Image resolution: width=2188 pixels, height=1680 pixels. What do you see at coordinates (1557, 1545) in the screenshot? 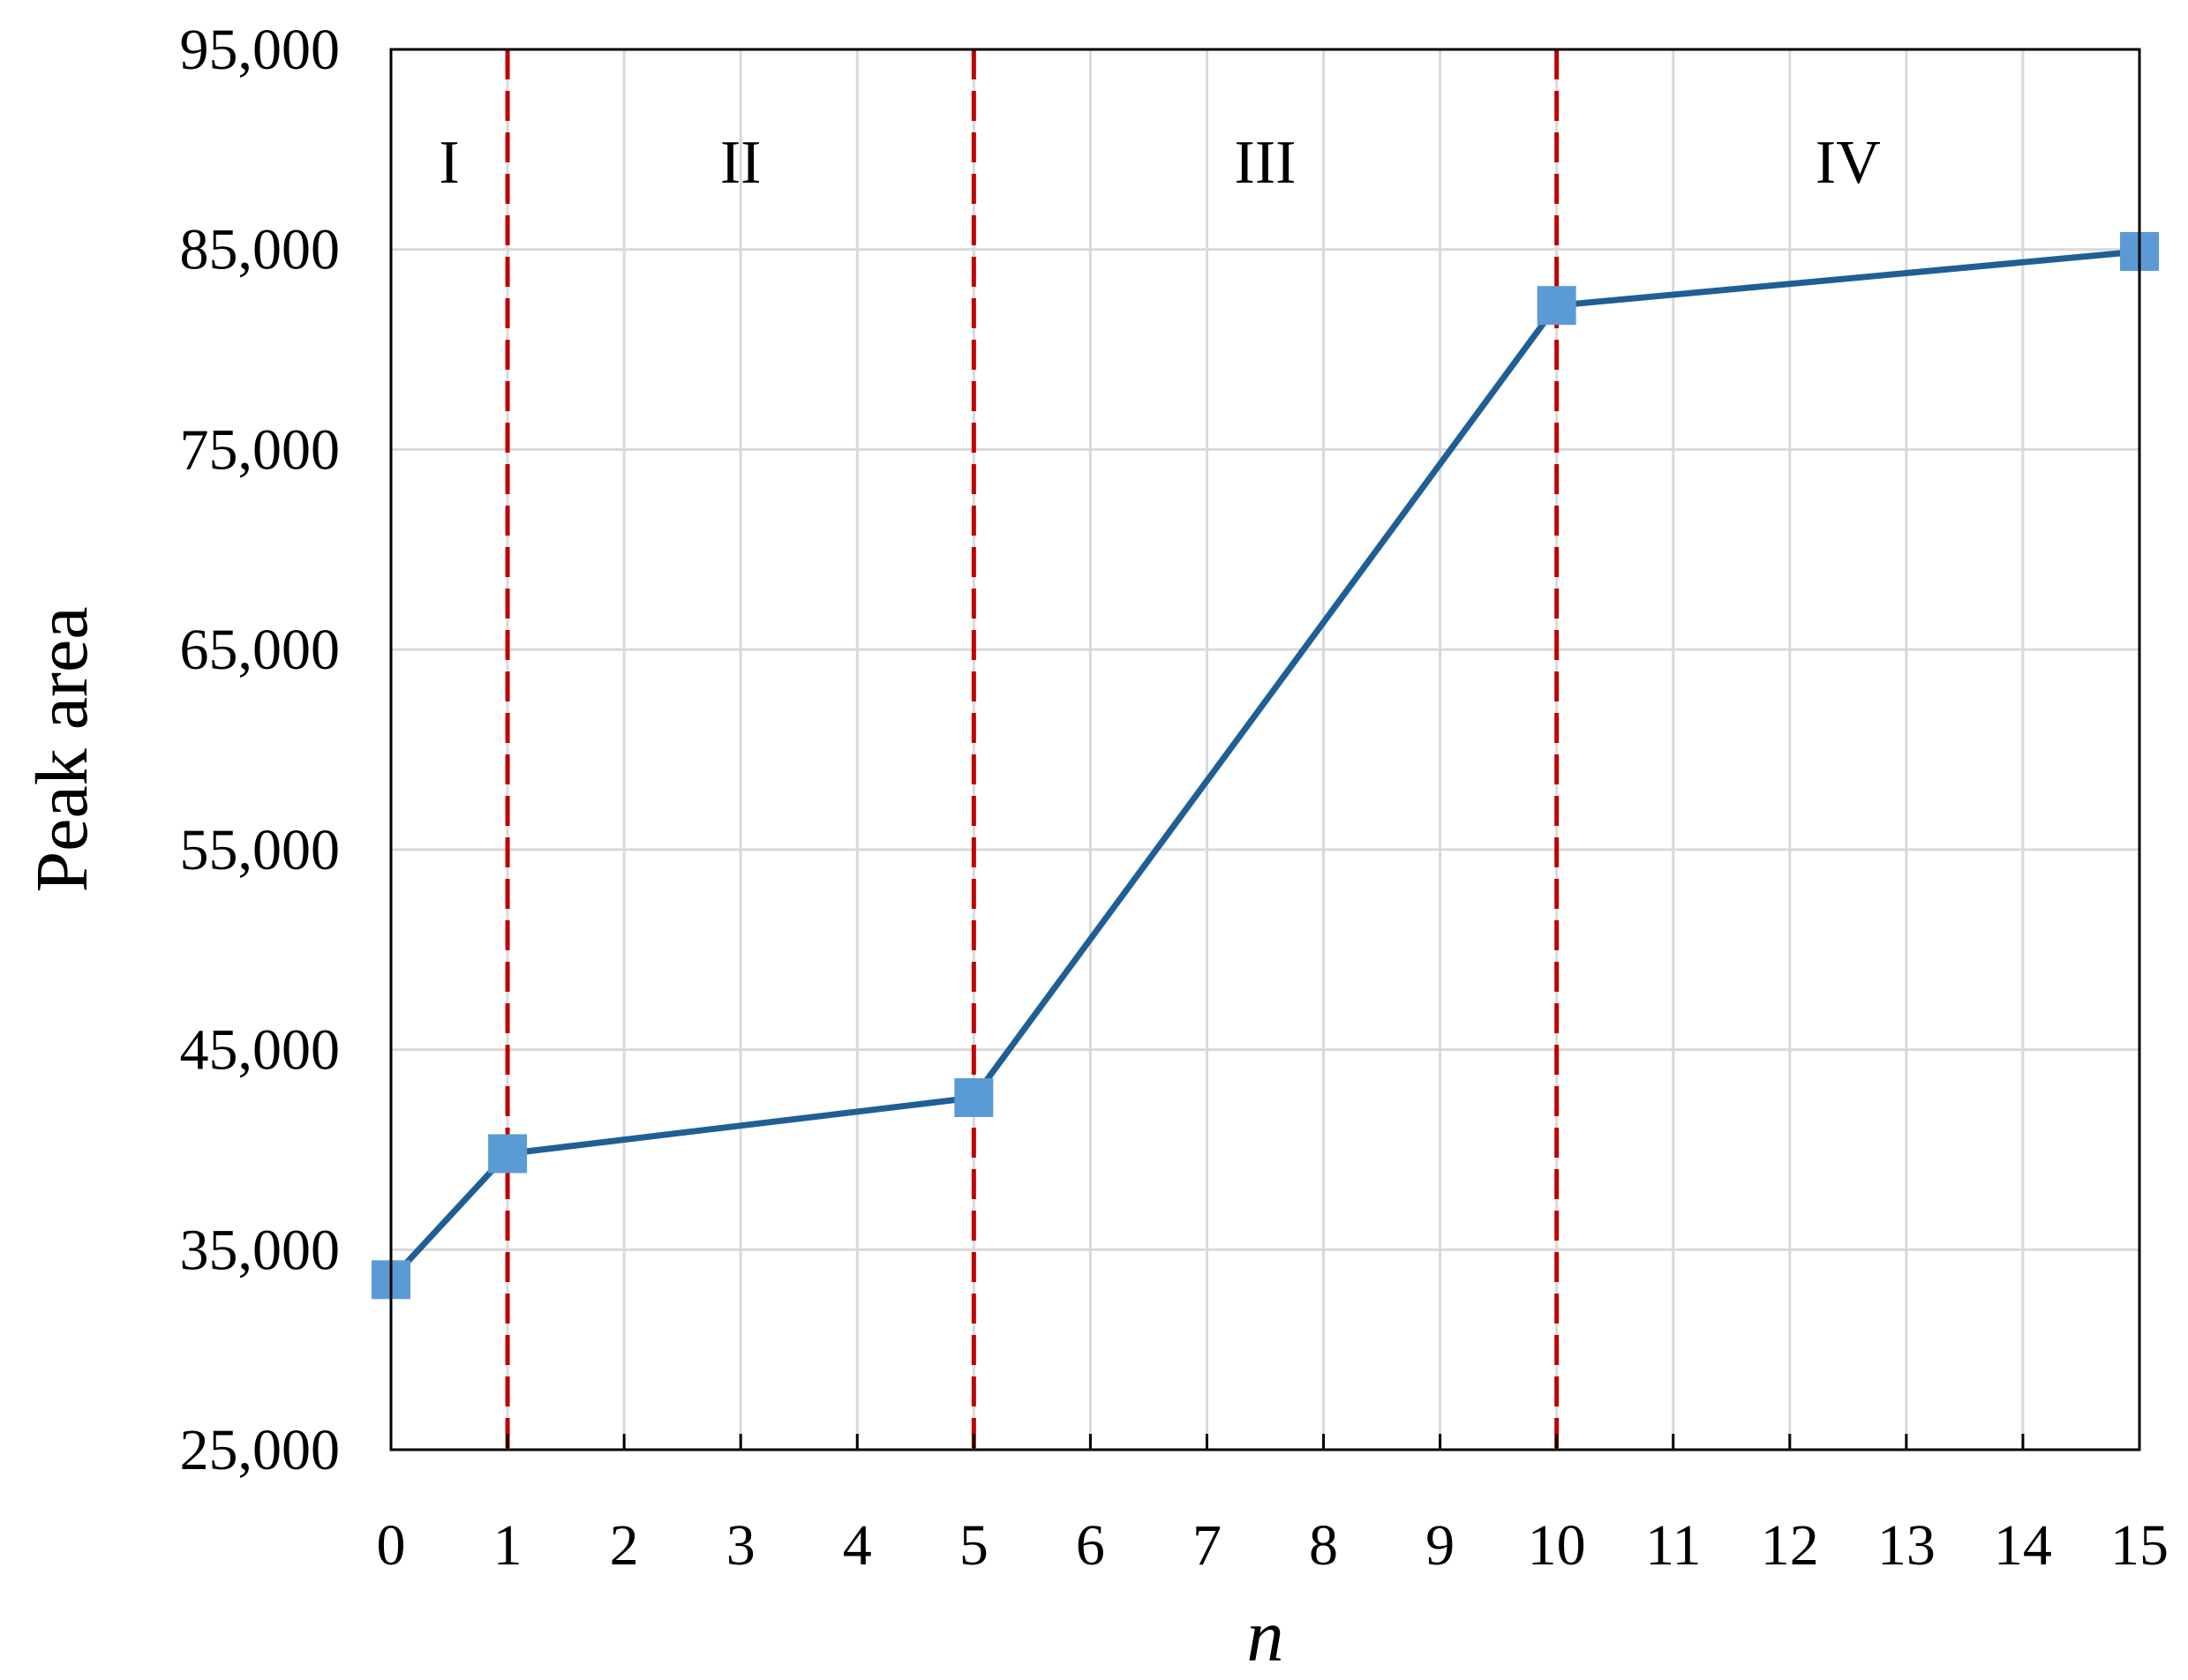
I see `x-tick-label: 10` at bounding box center [1557, 1545].